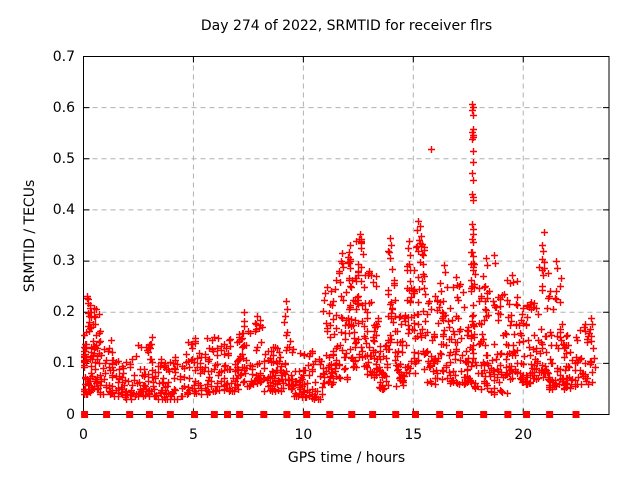 The image size is (640, 480). I want to click on x-tick-label: 0, so click(83, 435).